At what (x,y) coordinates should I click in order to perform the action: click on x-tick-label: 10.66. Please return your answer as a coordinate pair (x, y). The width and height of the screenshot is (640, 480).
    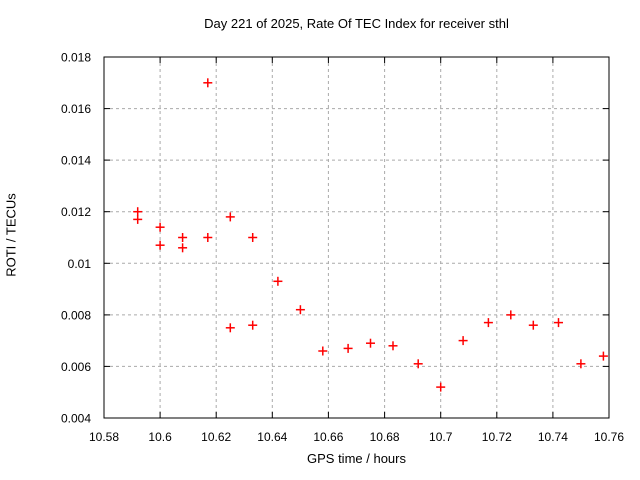
    Looking at the image, I should click on (328, 437).